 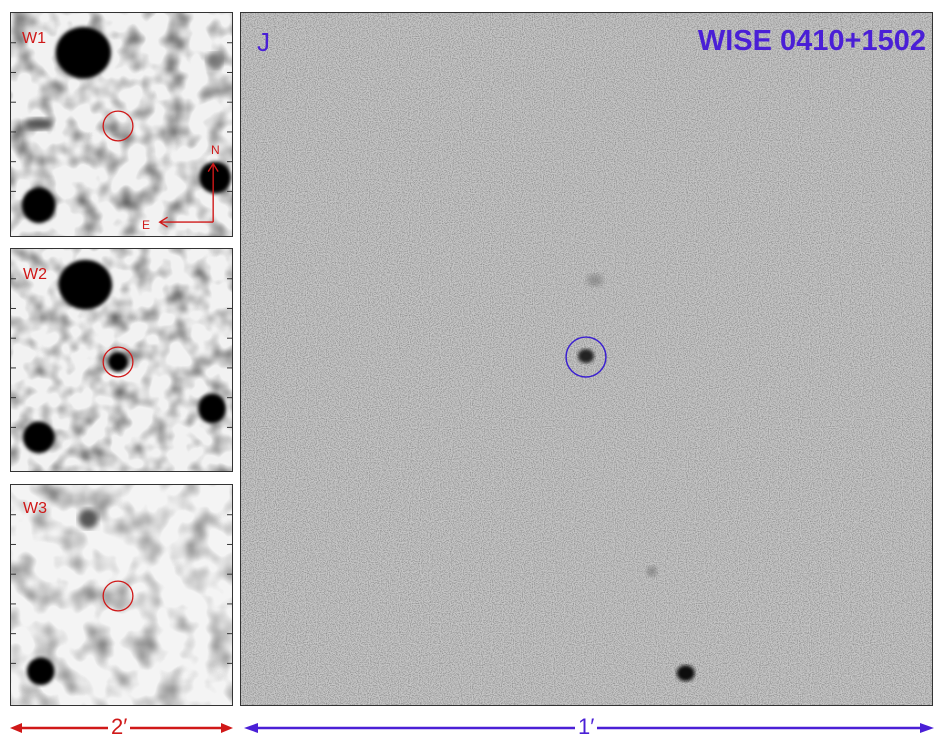 I want to click on j-label: J, so click(x=263, y=42).